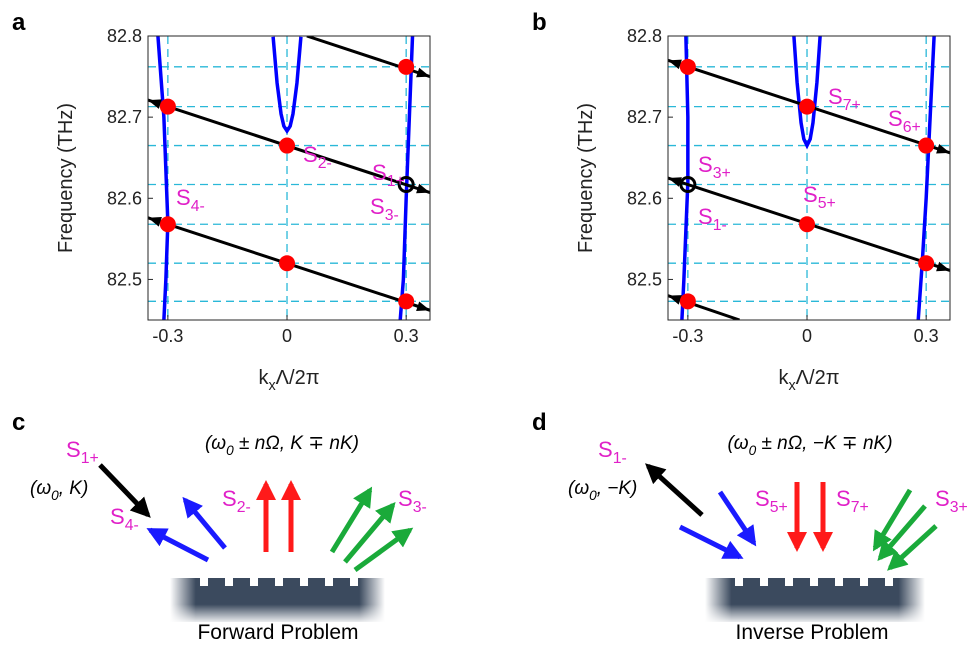 The width and height of the screenshot is (972, 648). I want to click on state-label: S5+, so click(819, 197).